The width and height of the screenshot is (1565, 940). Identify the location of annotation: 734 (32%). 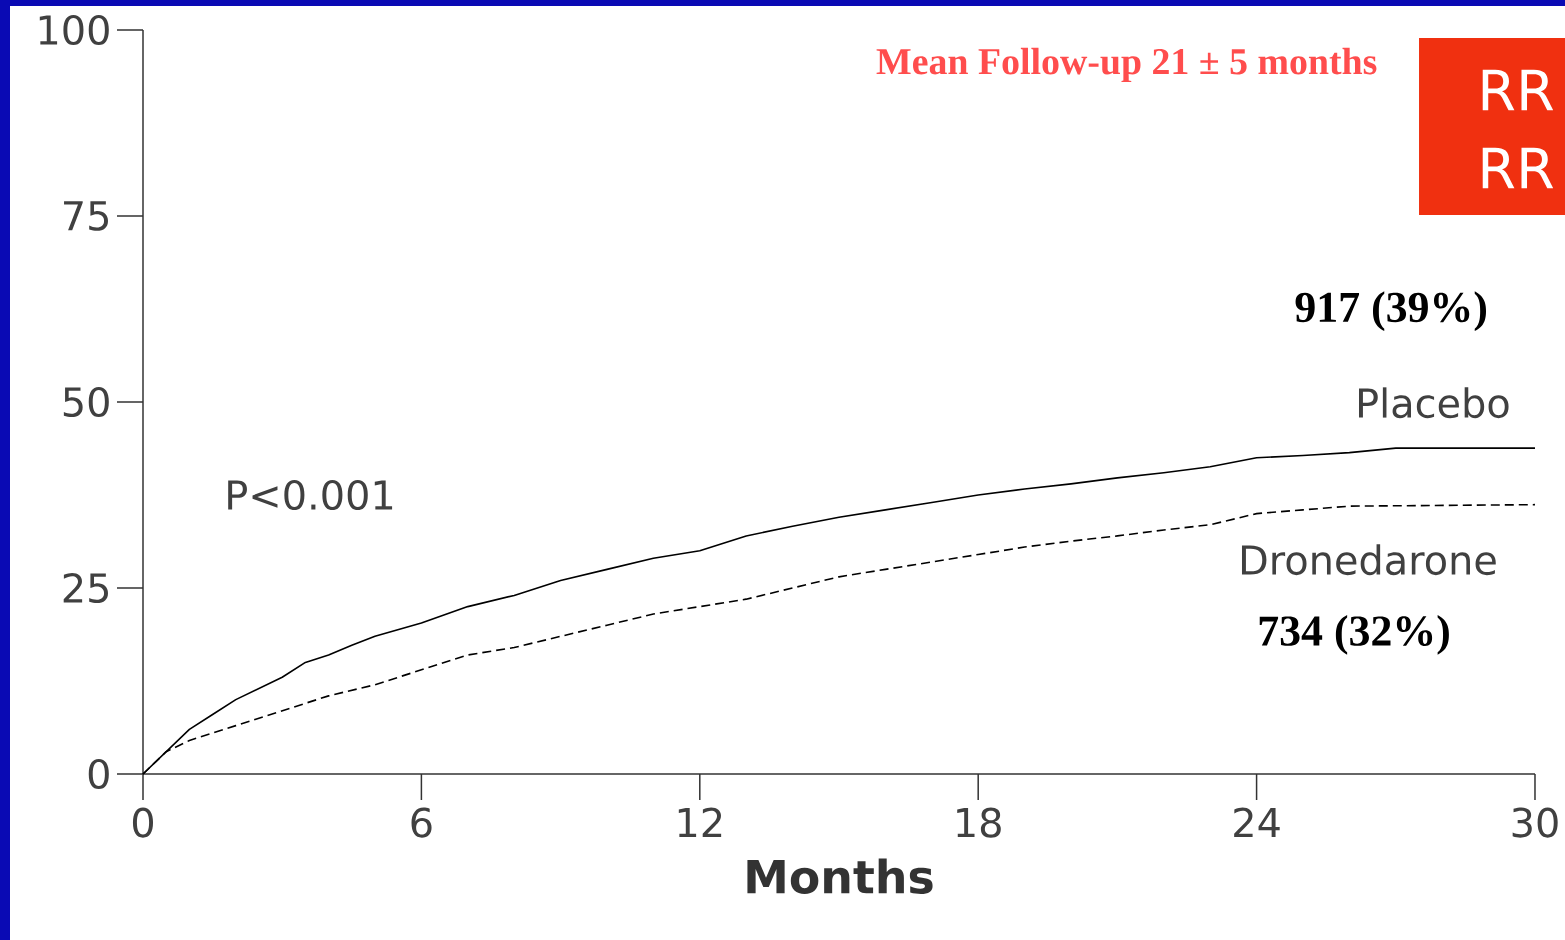
(1354, 635).